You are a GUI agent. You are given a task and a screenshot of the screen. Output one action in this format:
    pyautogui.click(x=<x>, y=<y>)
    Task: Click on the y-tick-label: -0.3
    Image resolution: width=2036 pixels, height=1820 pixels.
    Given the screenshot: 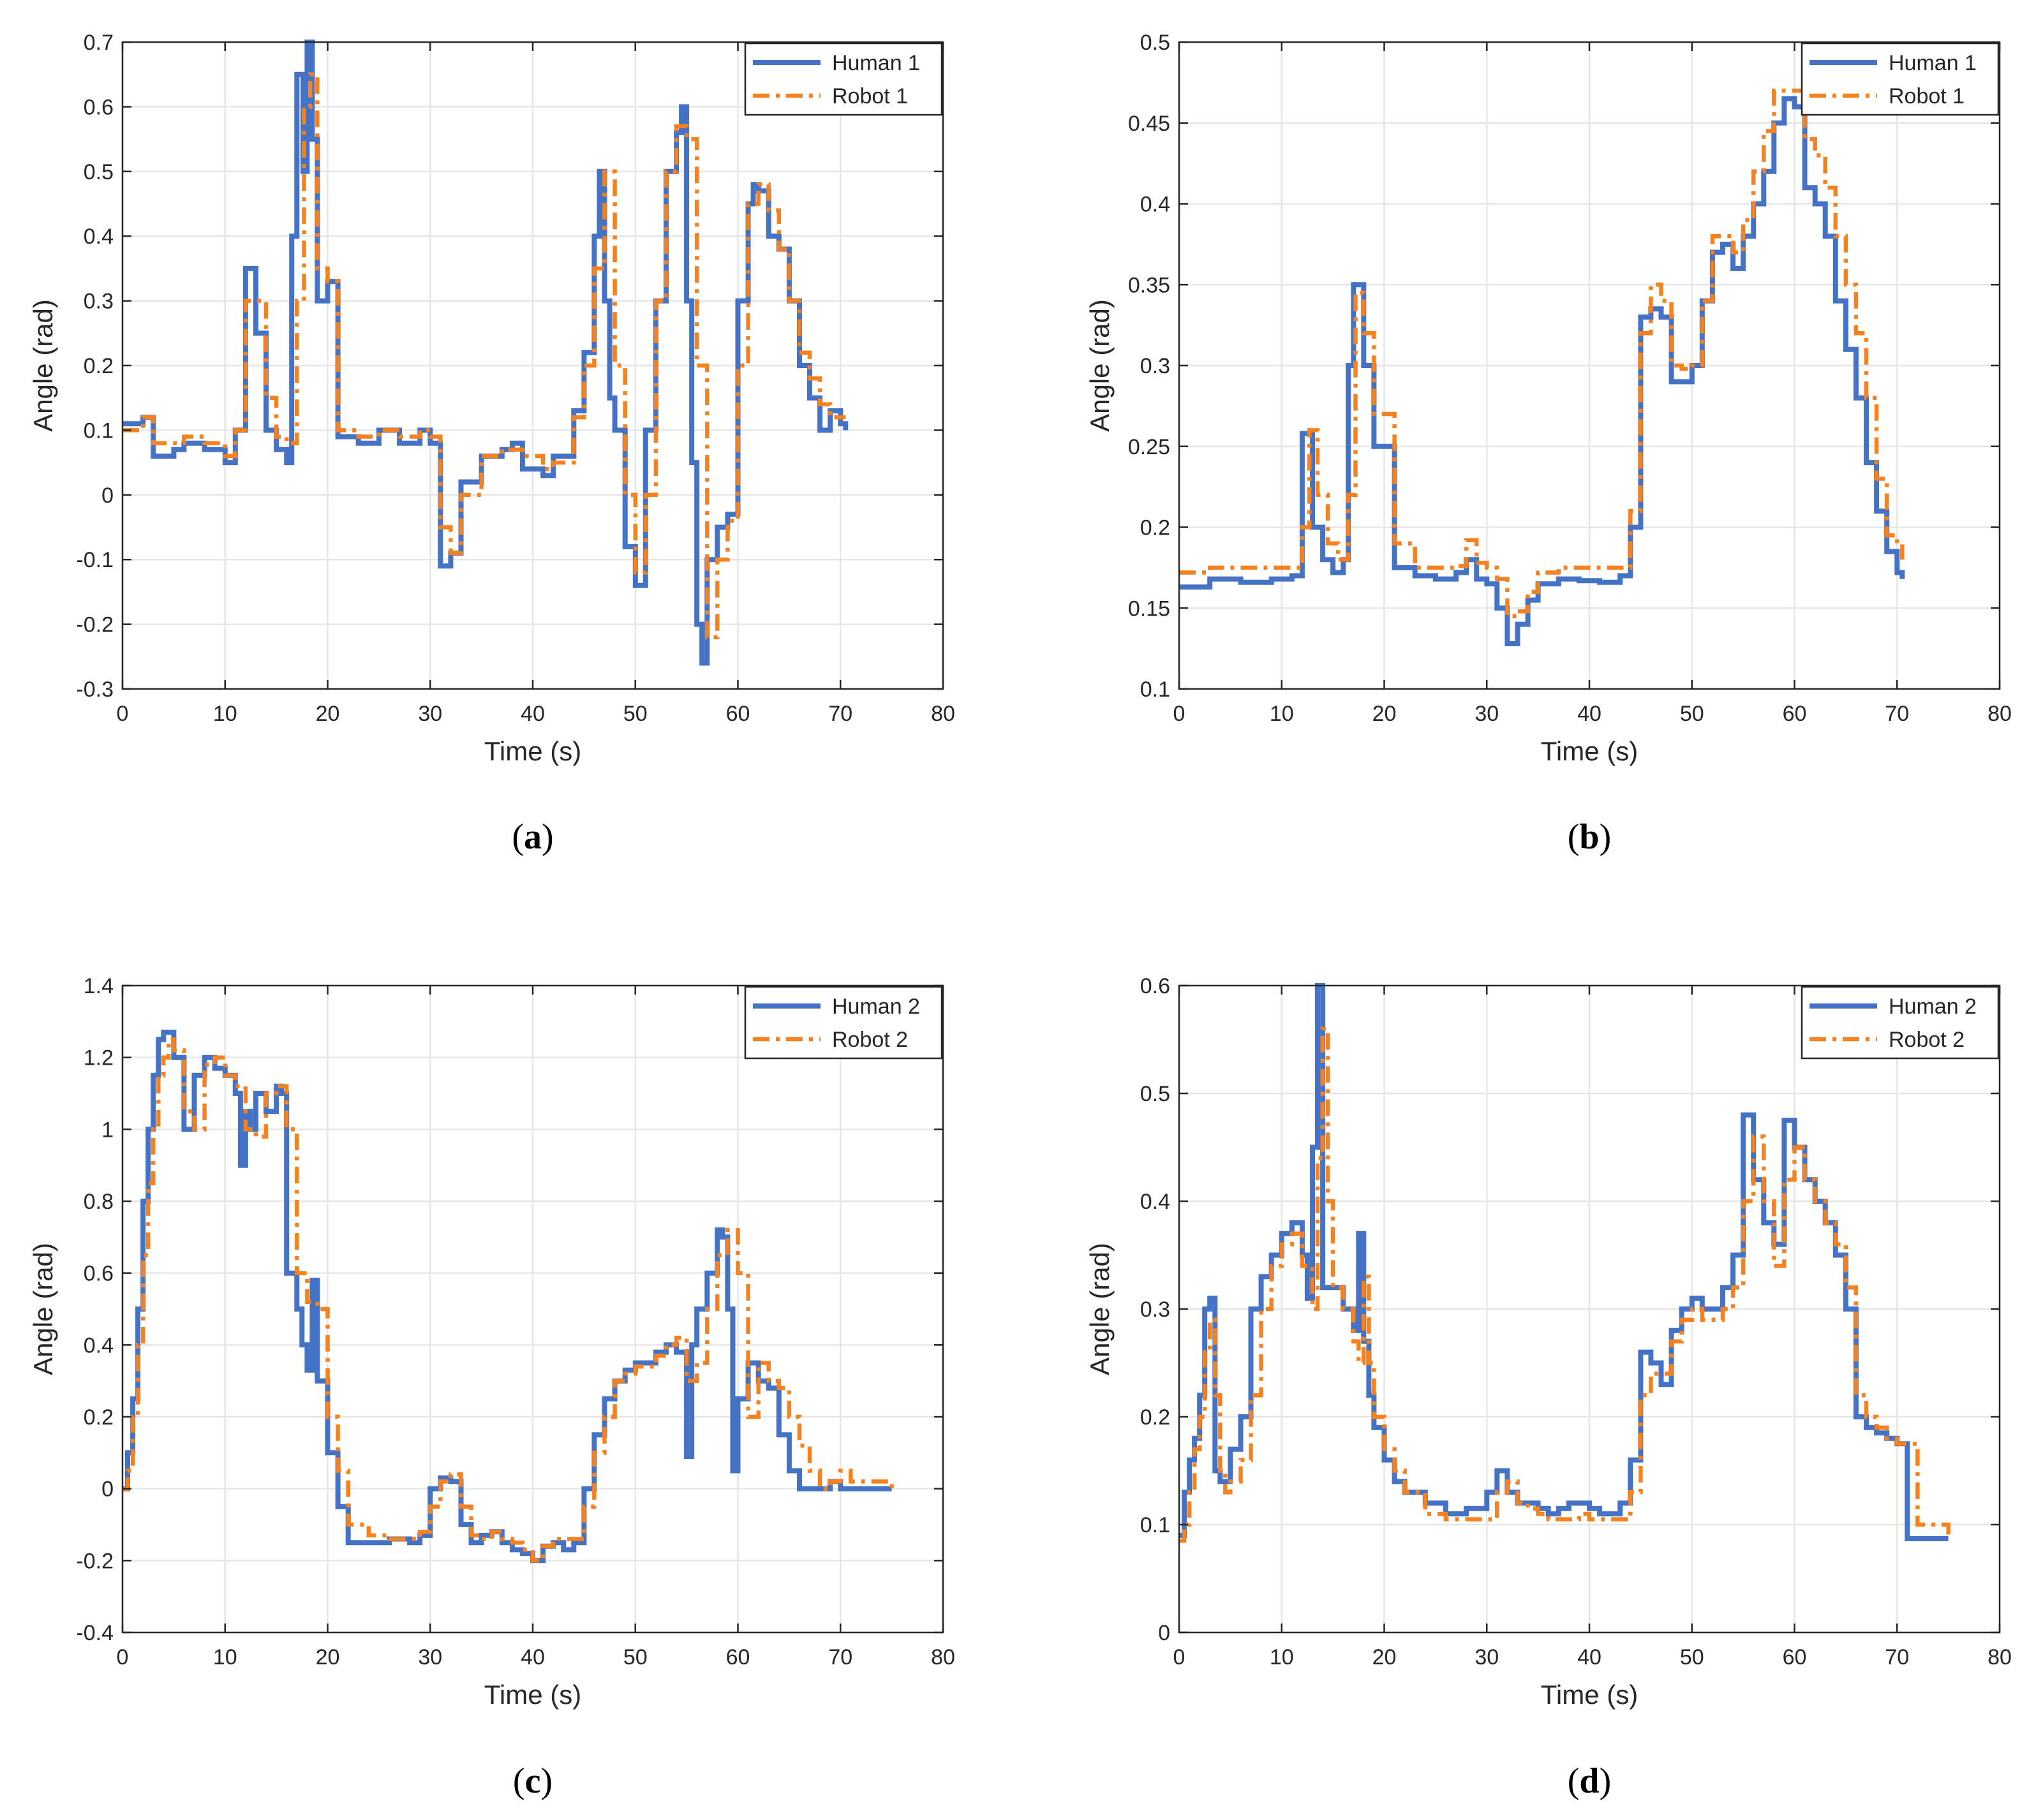 What is the action you would take?
    pyautogui.click(x=95, y=689)
    